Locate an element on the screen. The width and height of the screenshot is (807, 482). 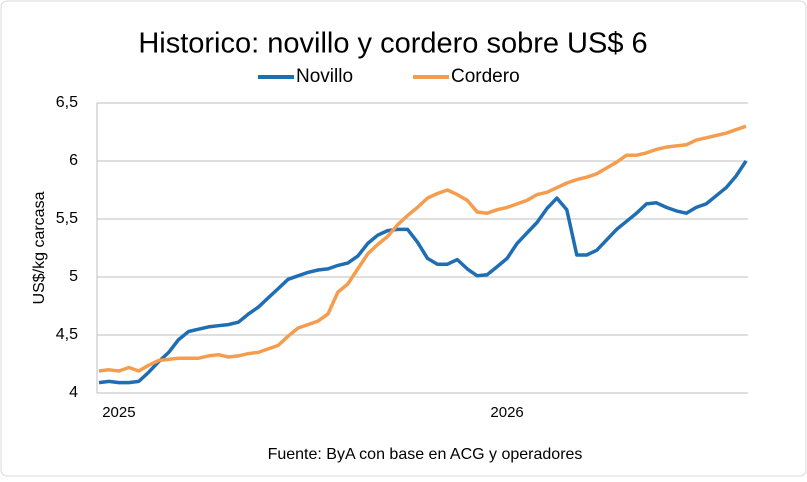
y-tick-label: 6 is located at coordinates (73, 160).